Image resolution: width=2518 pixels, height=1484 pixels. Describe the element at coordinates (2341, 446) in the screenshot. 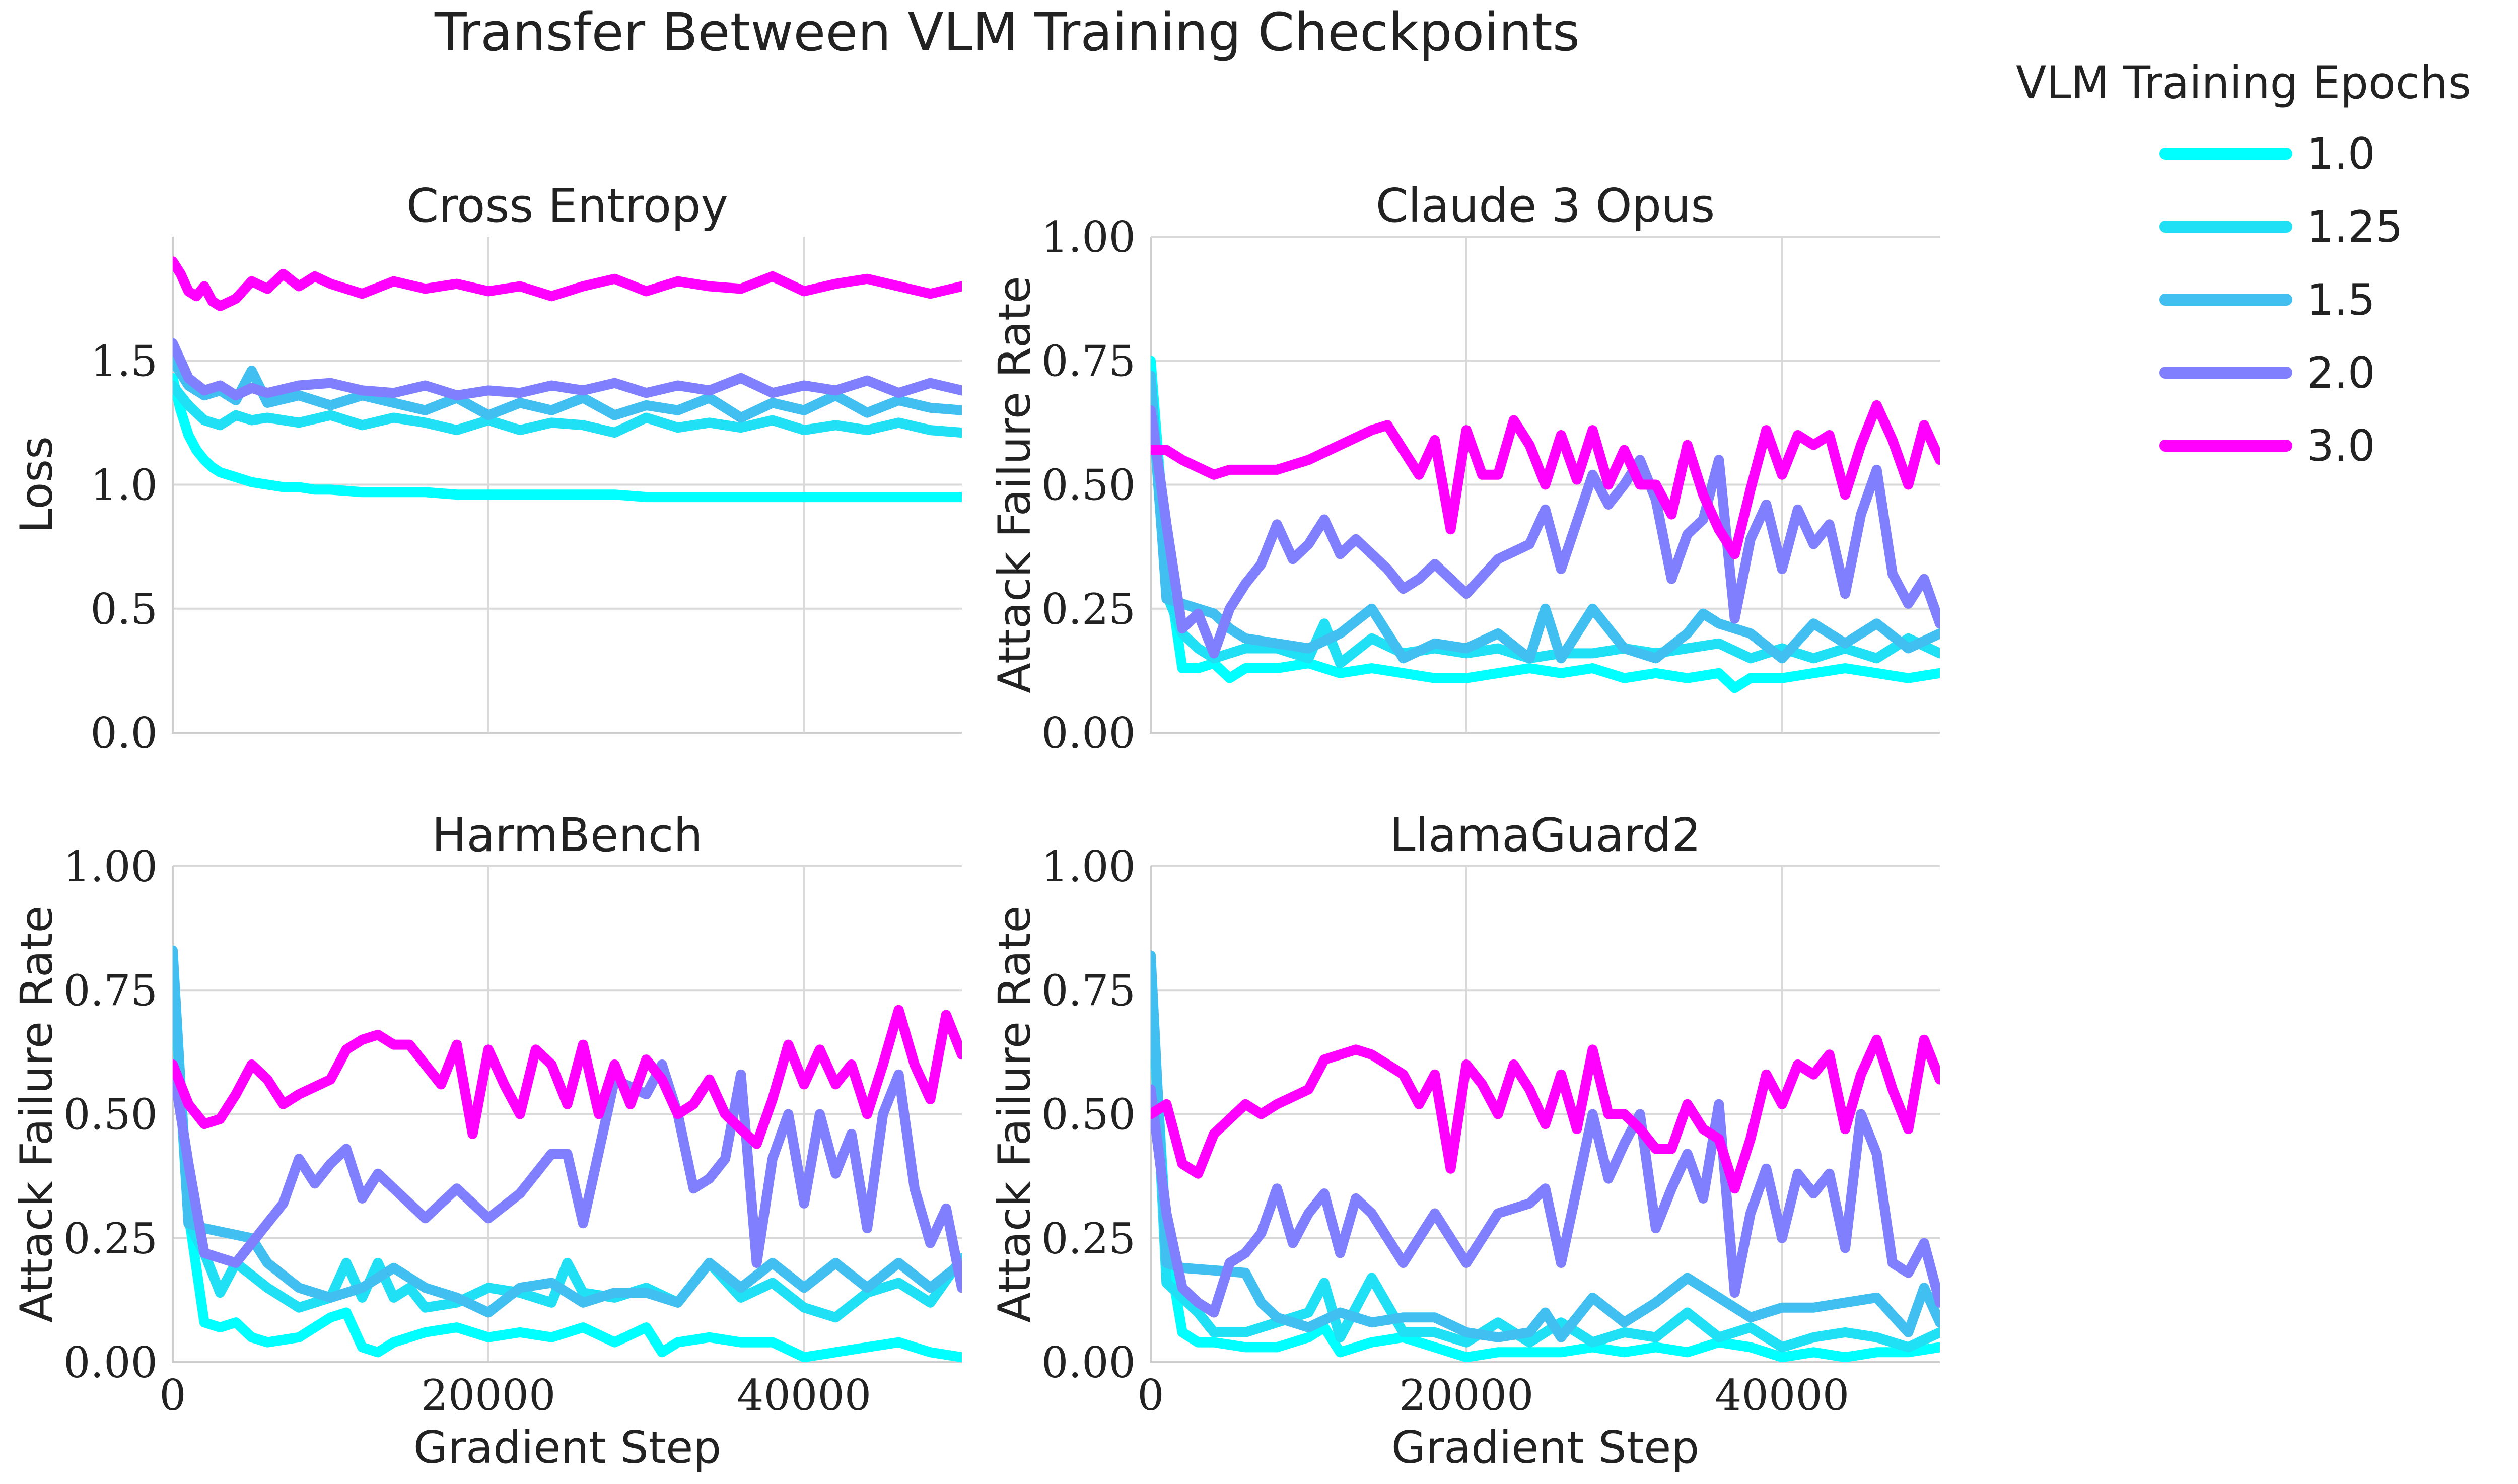

I see `legend-label: 3.0` at that location.